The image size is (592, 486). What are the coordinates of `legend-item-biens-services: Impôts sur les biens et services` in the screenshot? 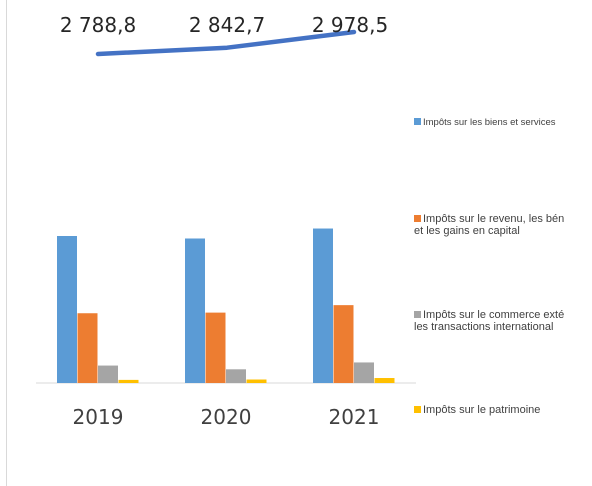 It's located at (503, 122).